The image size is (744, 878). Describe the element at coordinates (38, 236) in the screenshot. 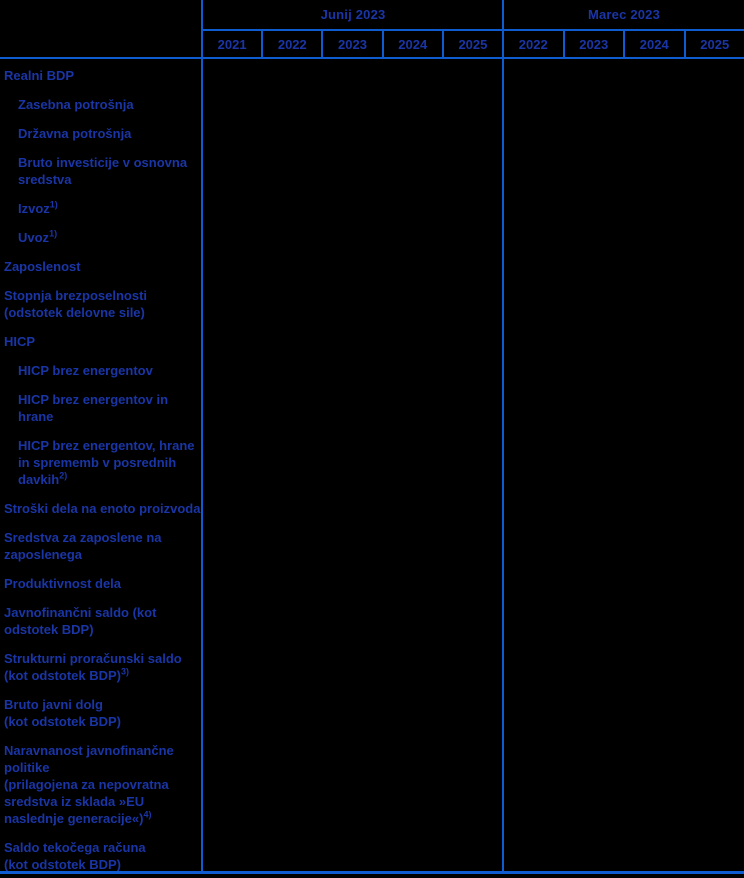

I see `row-label: Uvoz1)` at that location.